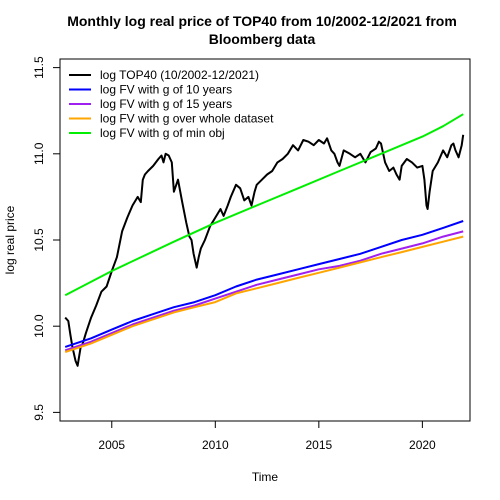 The height and width of the screenshot is (500, 500). Describe the element at coordinates (111, 445) in the screenshot. I see `x-tick-label: 2005` at that location.